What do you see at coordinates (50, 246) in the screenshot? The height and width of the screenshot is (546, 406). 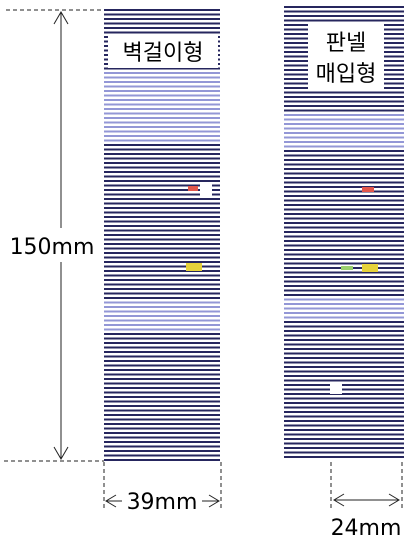 I see `height-label-background` at bounding box center [50, 246].